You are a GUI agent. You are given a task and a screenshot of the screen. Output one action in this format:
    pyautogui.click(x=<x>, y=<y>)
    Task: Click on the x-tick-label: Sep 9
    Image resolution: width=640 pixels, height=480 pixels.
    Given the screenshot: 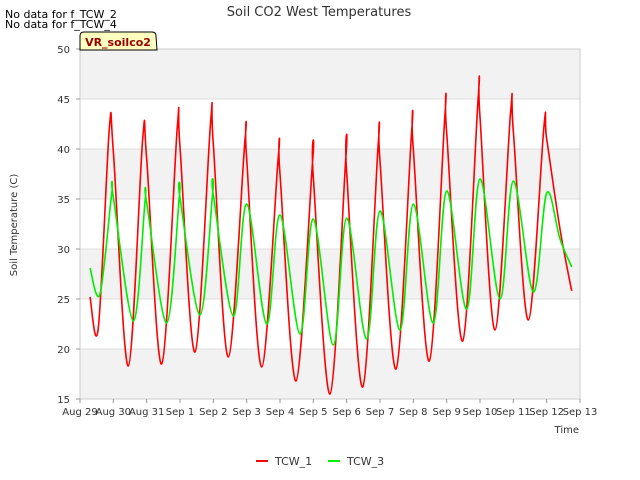 What is the action you would take?
    pyautogui.click(x=446, y=412)
    